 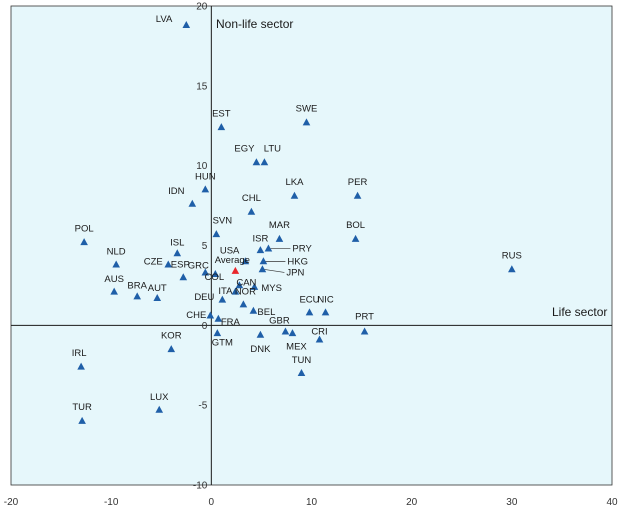 I want to click on point-label-swe: SWE, so click(x=307, y=109).